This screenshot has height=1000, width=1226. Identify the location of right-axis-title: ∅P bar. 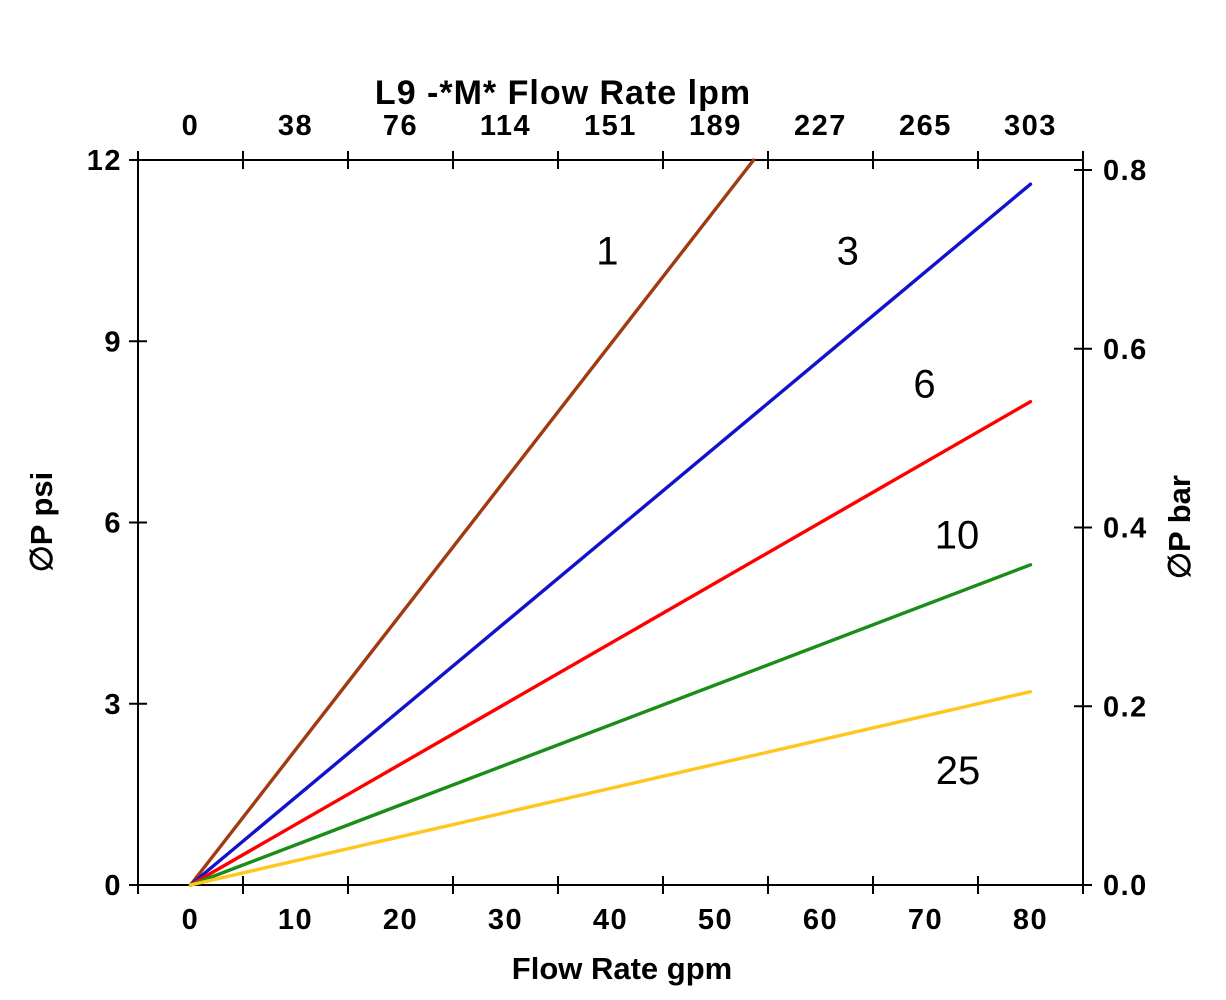
(1179, 527).